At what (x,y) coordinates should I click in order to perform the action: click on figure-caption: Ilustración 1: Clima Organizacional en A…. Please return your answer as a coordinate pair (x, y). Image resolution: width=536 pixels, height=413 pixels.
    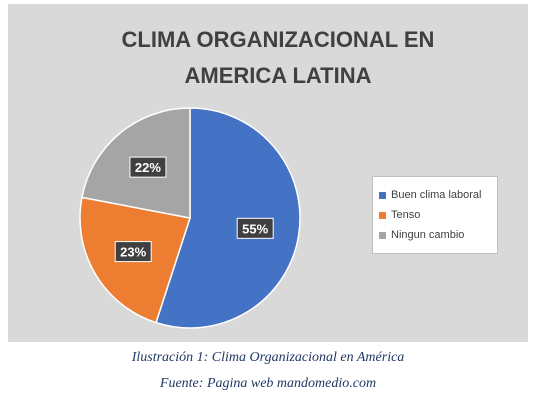
    Looking at the image, I should click on (268, 357).